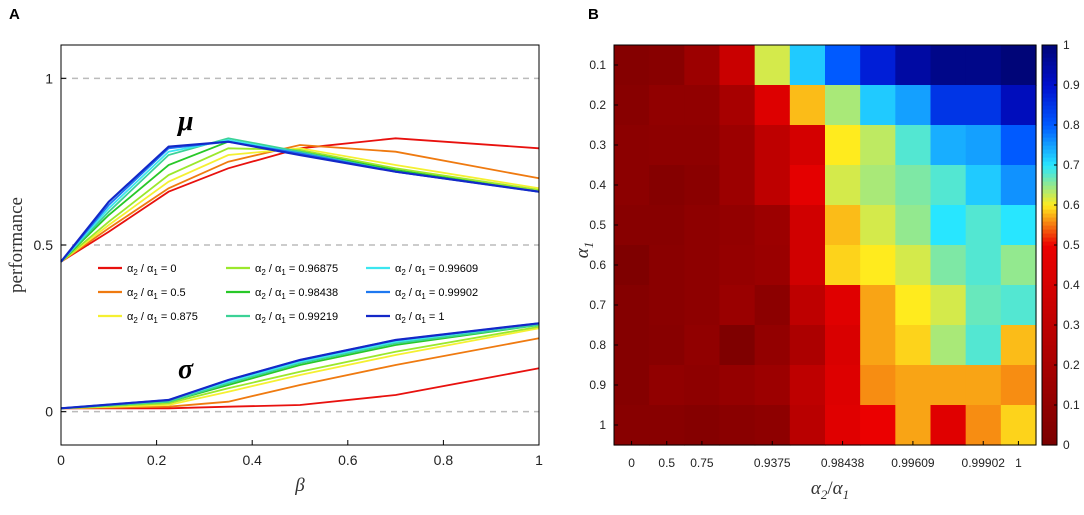  Describe the element at coordinates (296, 318) in the screenshot. I see `legend-entry: α2 / α1 = 0.99219` at that location.